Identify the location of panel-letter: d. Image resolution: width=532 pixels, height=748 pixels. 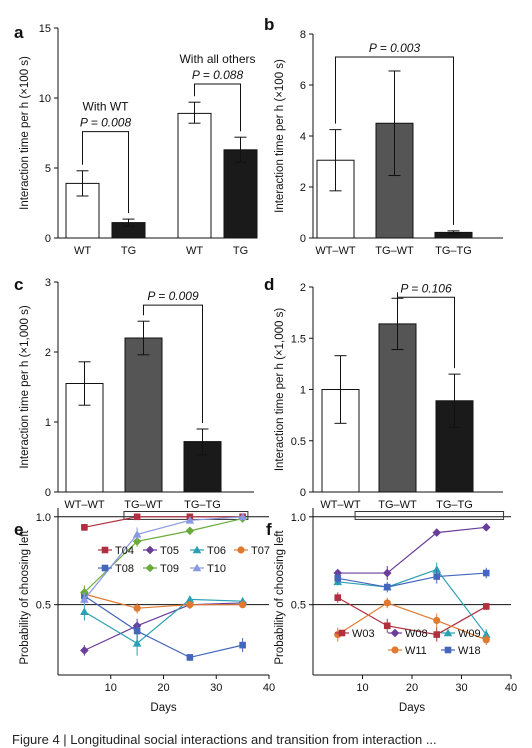
(269, 284).